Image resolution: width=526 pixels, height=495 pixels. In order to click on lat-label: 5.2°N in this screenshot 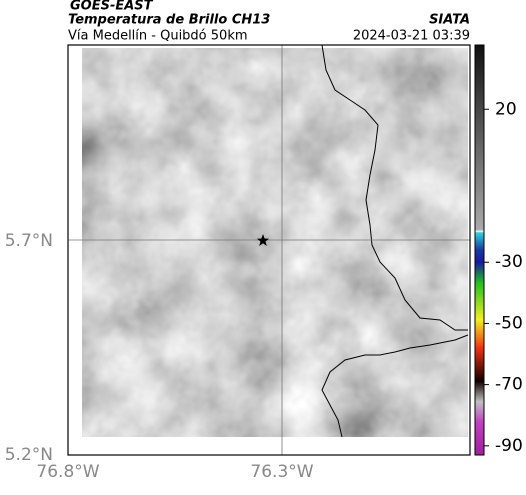, I will do `click(29, 455)`.